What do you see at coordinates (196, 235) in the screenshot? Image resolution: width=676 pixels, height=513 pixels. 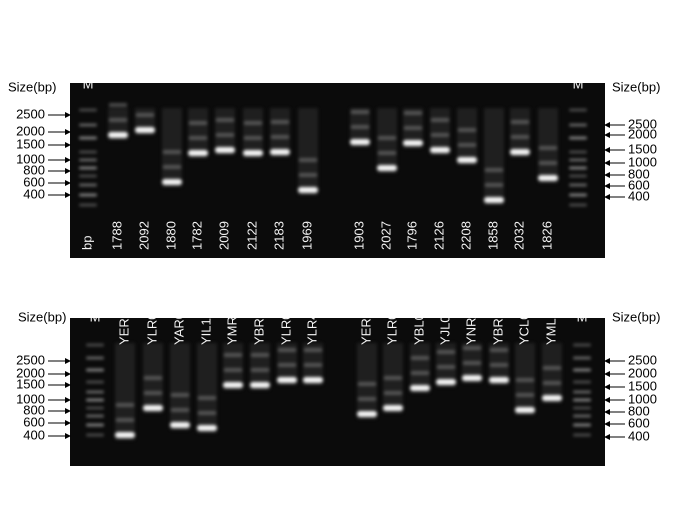 I see `lane-size-label: 1782` at bounding box center [196, 235].